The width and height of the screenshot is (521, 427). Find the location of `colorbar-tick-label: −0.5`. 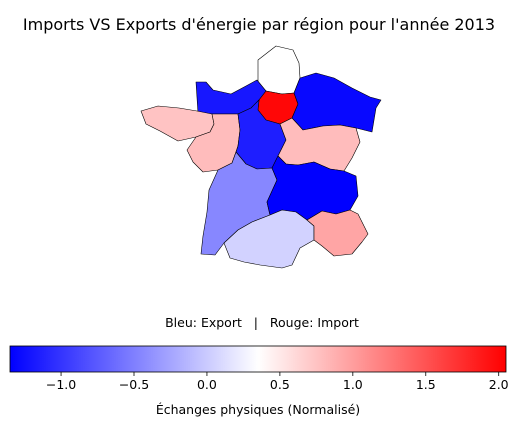

colorbar-tick-label: −0.5 is located at coordinates (134, 384).